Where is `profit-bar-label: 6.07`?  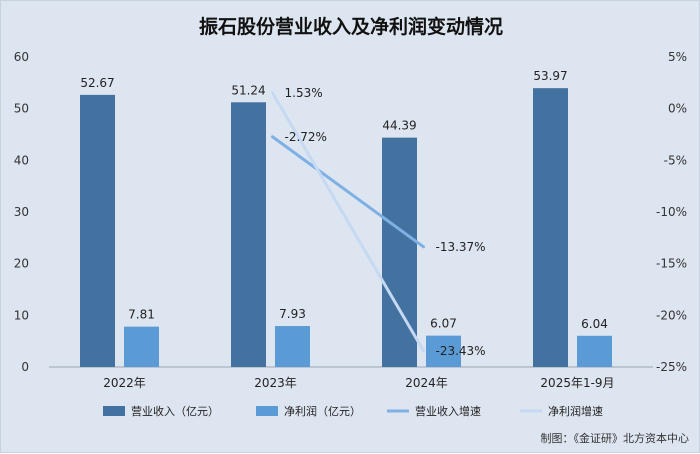 profit-bar-label: 6.07 is located at coordinates (443, 324).